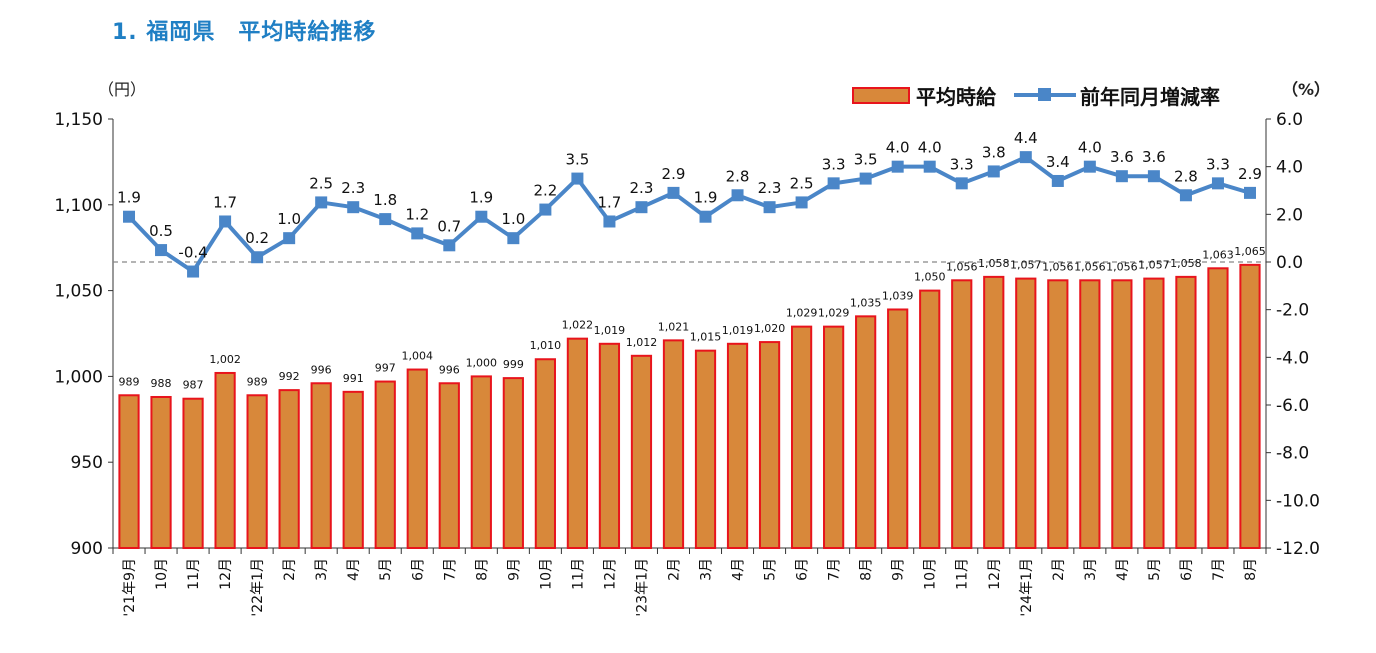 The width and height of the screenshot is (1376, 653). What do you see at coordinates (578, 574) in the screenshot?
I see `x-tick-label: 11月` at bounding box center [578, 574].